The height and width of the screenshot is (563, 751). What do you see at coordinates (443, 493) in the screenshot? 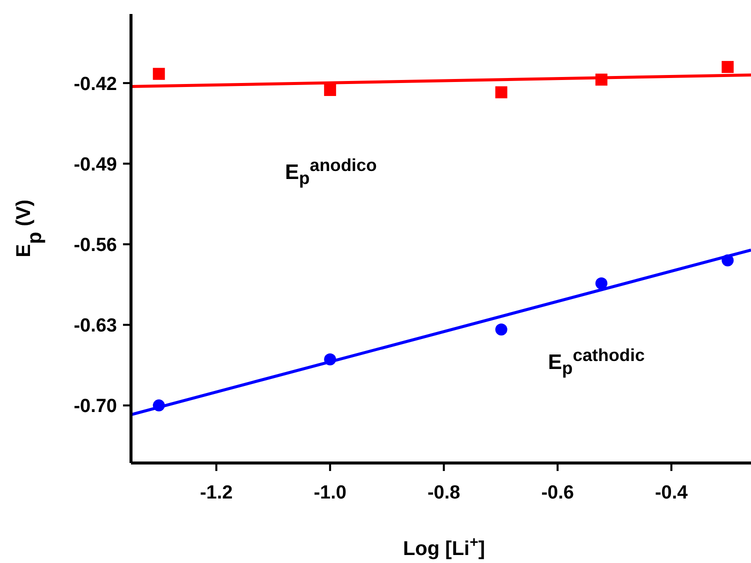
I see `x-tick-label: -0.8` at bounding box center [443, 493].